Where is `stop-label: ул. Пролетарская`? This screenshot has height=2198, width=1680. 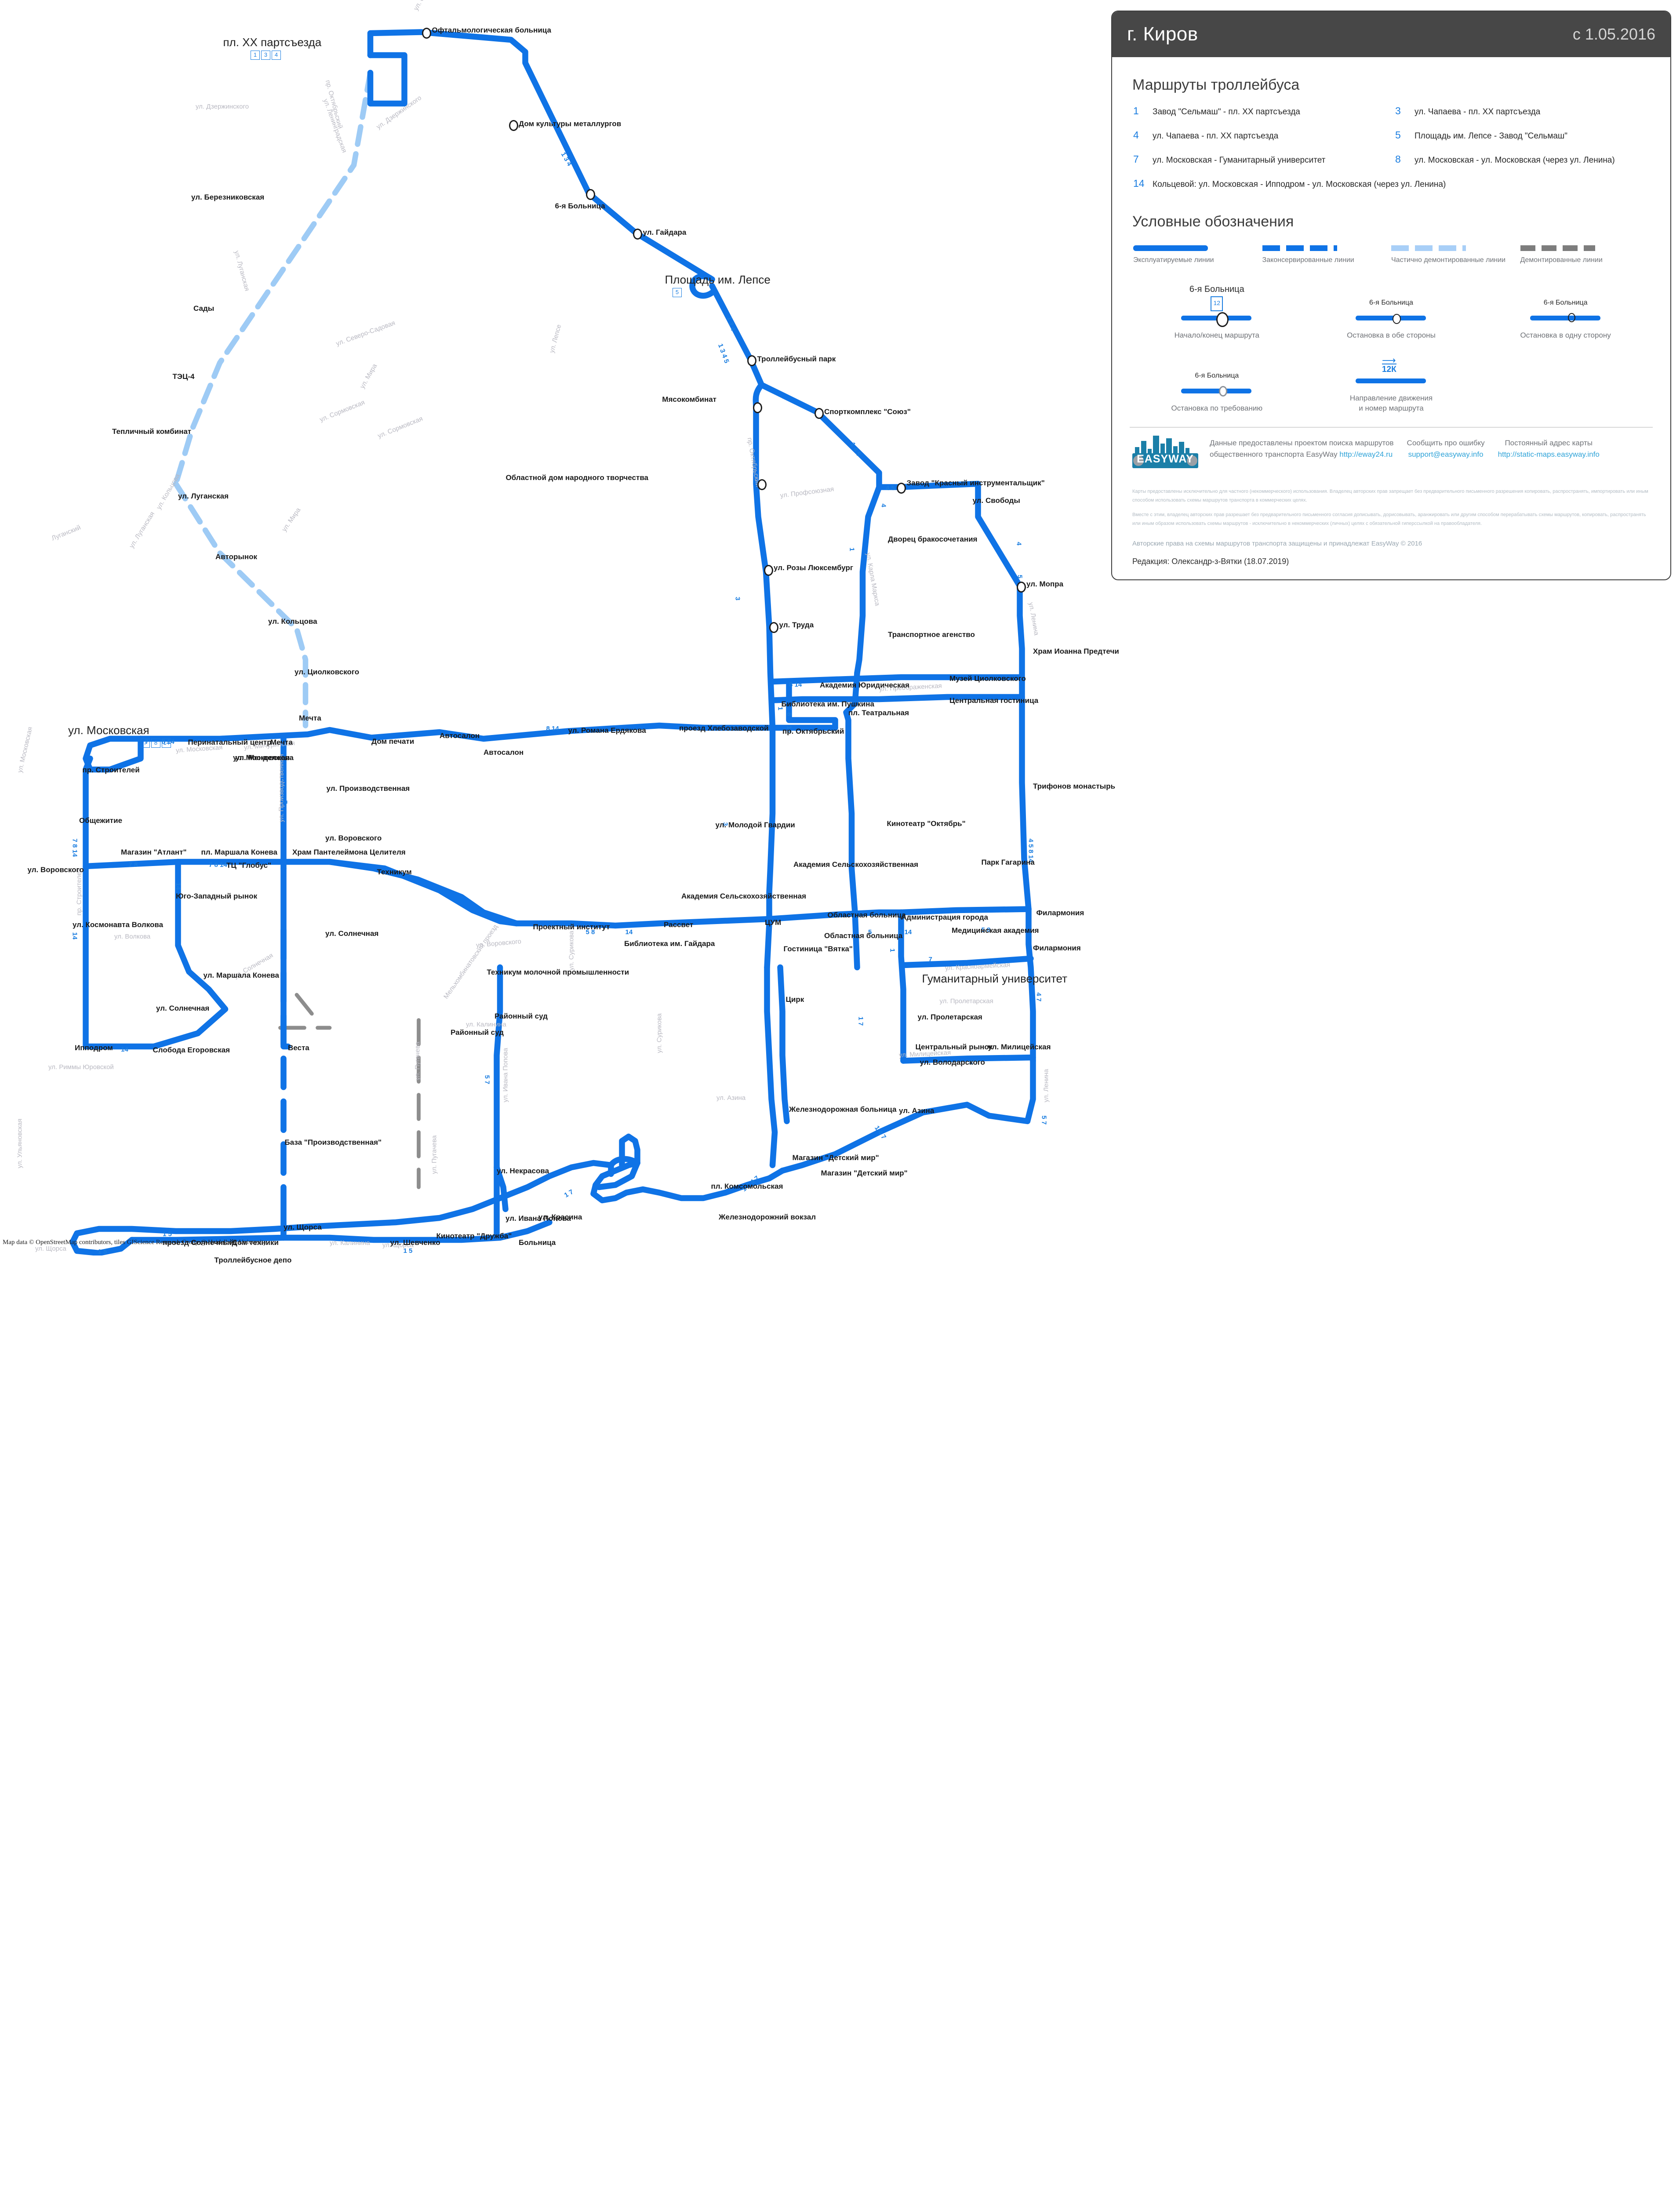 stop-label: ул. Пролетарская is located at coordinates (949, 1017).